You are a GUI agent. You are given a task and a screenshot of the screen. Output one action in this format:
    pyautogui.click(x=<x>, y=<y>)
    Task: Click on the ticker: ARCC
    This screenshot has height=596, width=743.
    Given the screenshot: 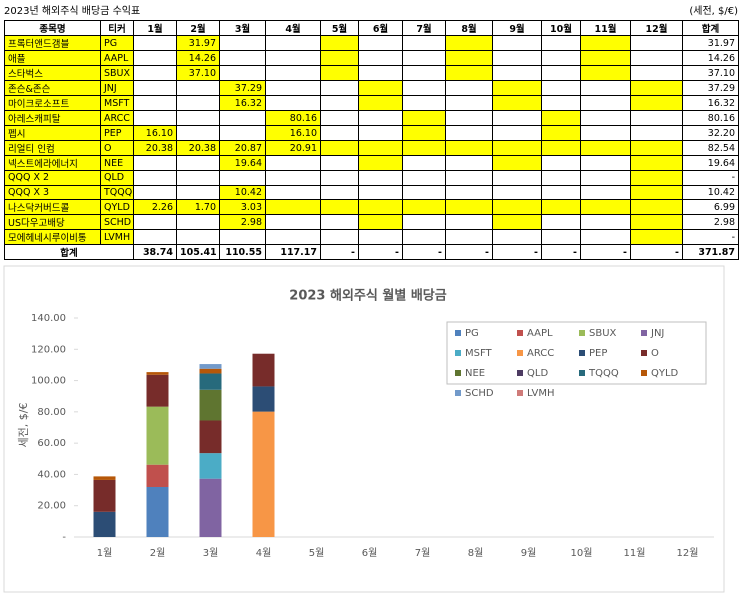 What is the action you would take?
    pyautogui.click(x=117, y=118)
    